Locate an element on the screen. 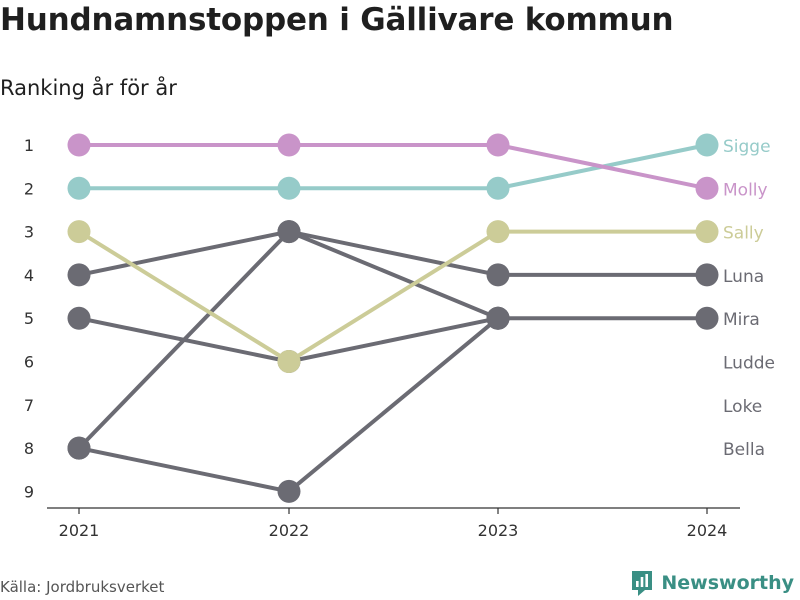 This screenshot has width=800, height=600. series-label-mira: Mira is located at coordinates (741, 320).